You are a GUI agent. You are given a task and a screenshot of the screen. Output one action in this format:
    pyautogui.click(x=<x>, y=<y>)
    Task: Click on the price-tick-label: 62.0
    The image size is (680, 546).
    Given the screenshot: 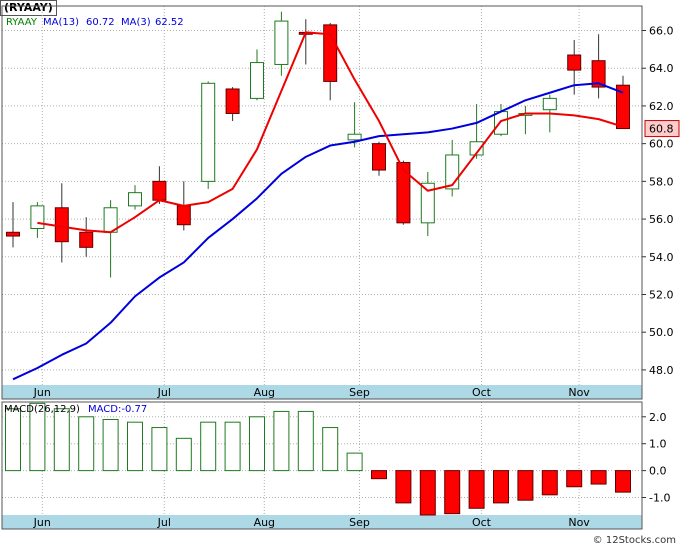 What is the action you would take?
    pyautogui.click(x=661, y=106)
    